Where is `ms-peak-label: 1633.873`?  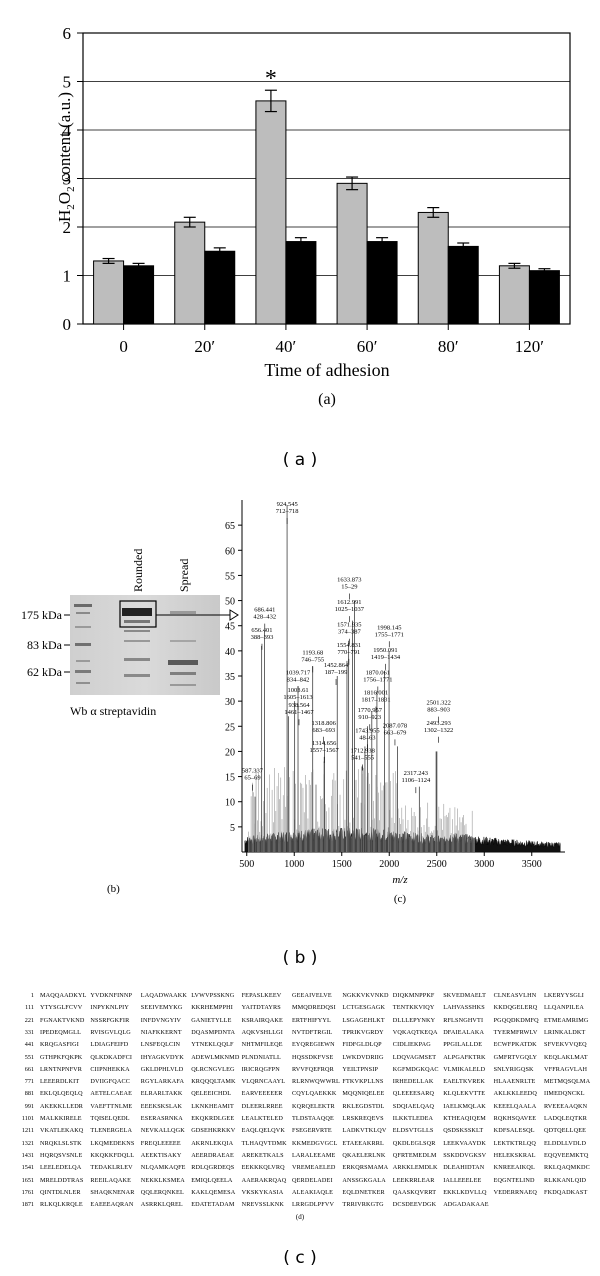 ms-peak-label: 1633.873 is located at coordinates (349, 579).